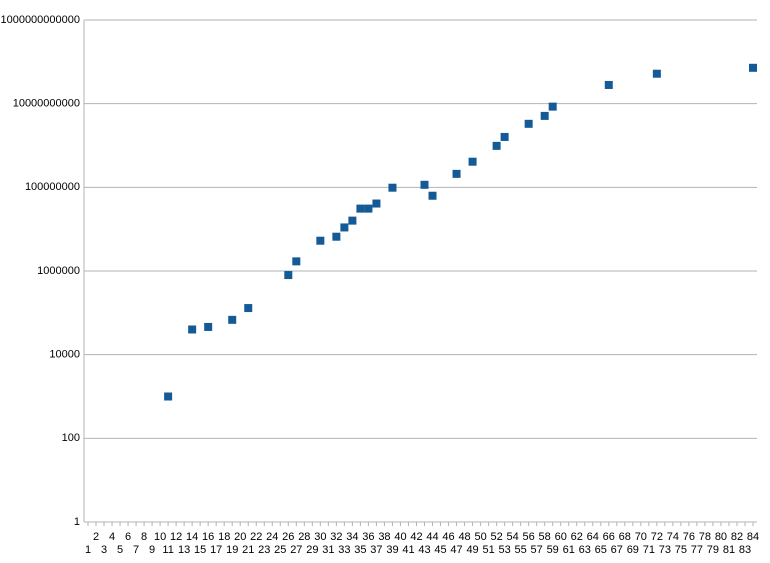 Image resolution: width=770 pixels, height=563 pixels. What do you see at coordinates (681, 550) in the screenshot?
I see `x-tick-label: 75` at bounding box center [681, 550].